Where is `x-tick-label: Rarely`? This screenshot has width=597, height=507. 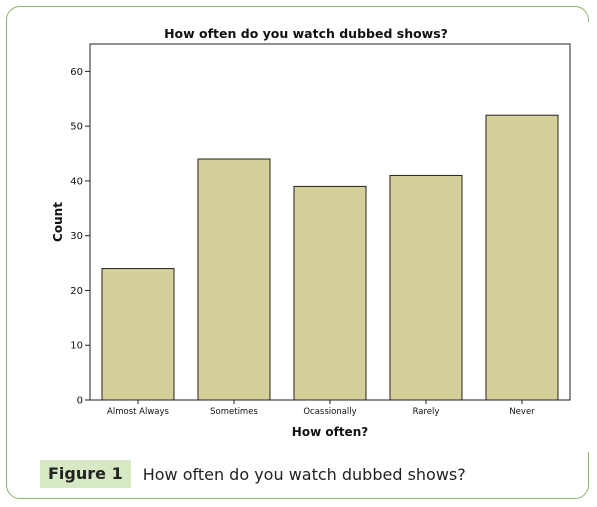 x-tick-label: Rarely is located at coordinates (426, 412).